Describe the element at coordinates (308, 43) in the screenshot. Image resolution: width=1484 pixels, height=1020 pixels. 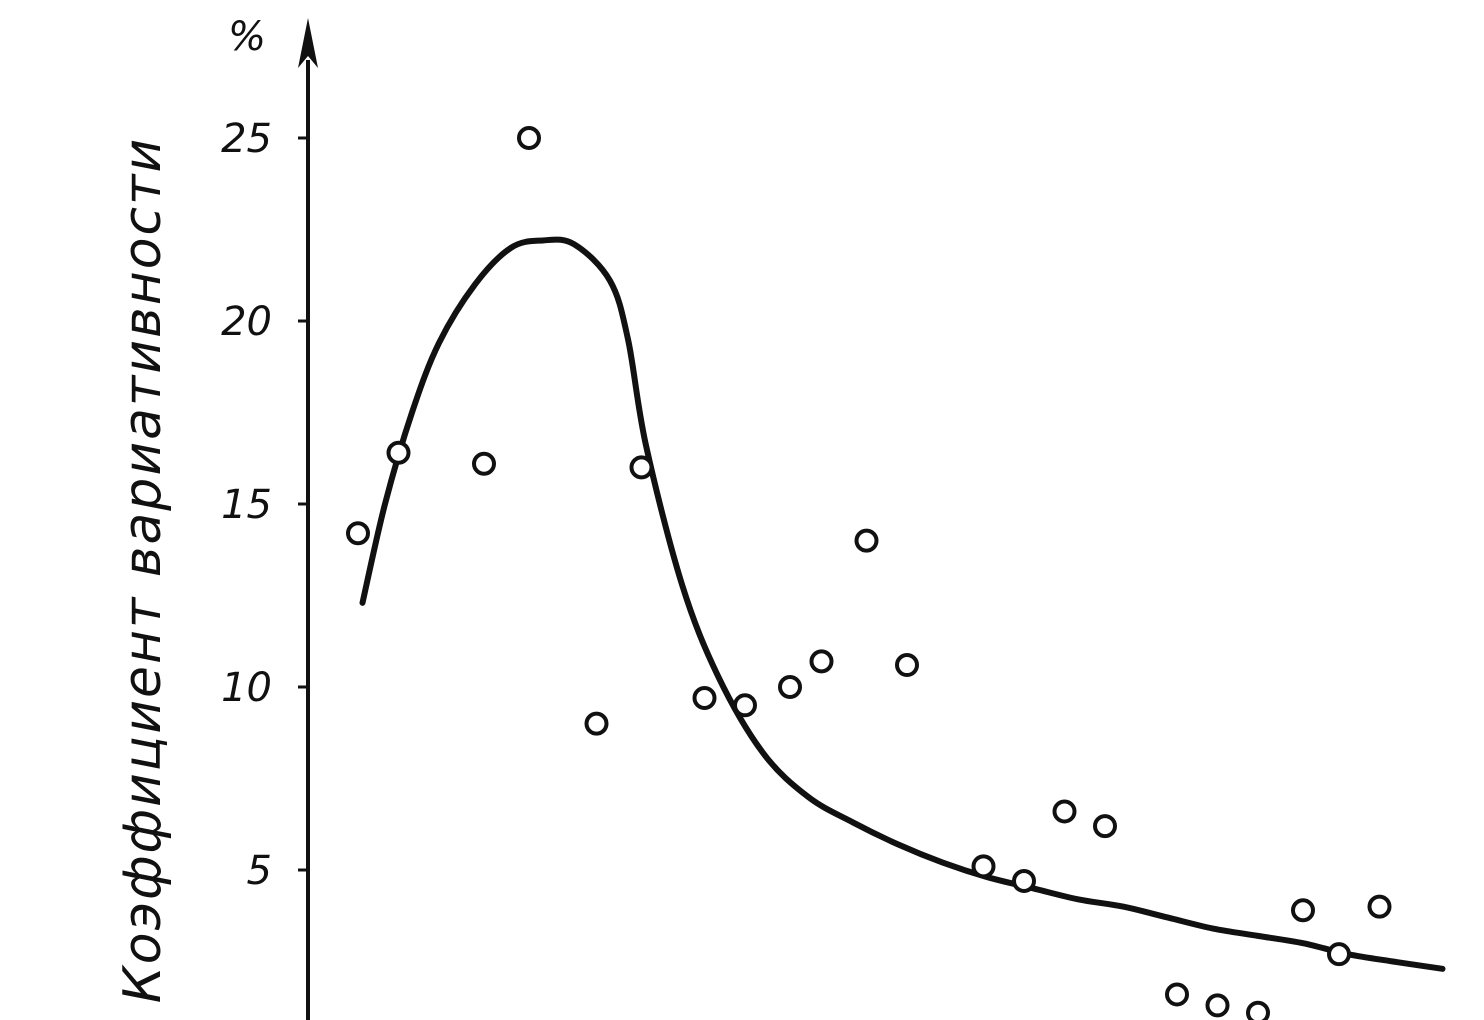
I see `y-axis-arrow-icon` at that location.